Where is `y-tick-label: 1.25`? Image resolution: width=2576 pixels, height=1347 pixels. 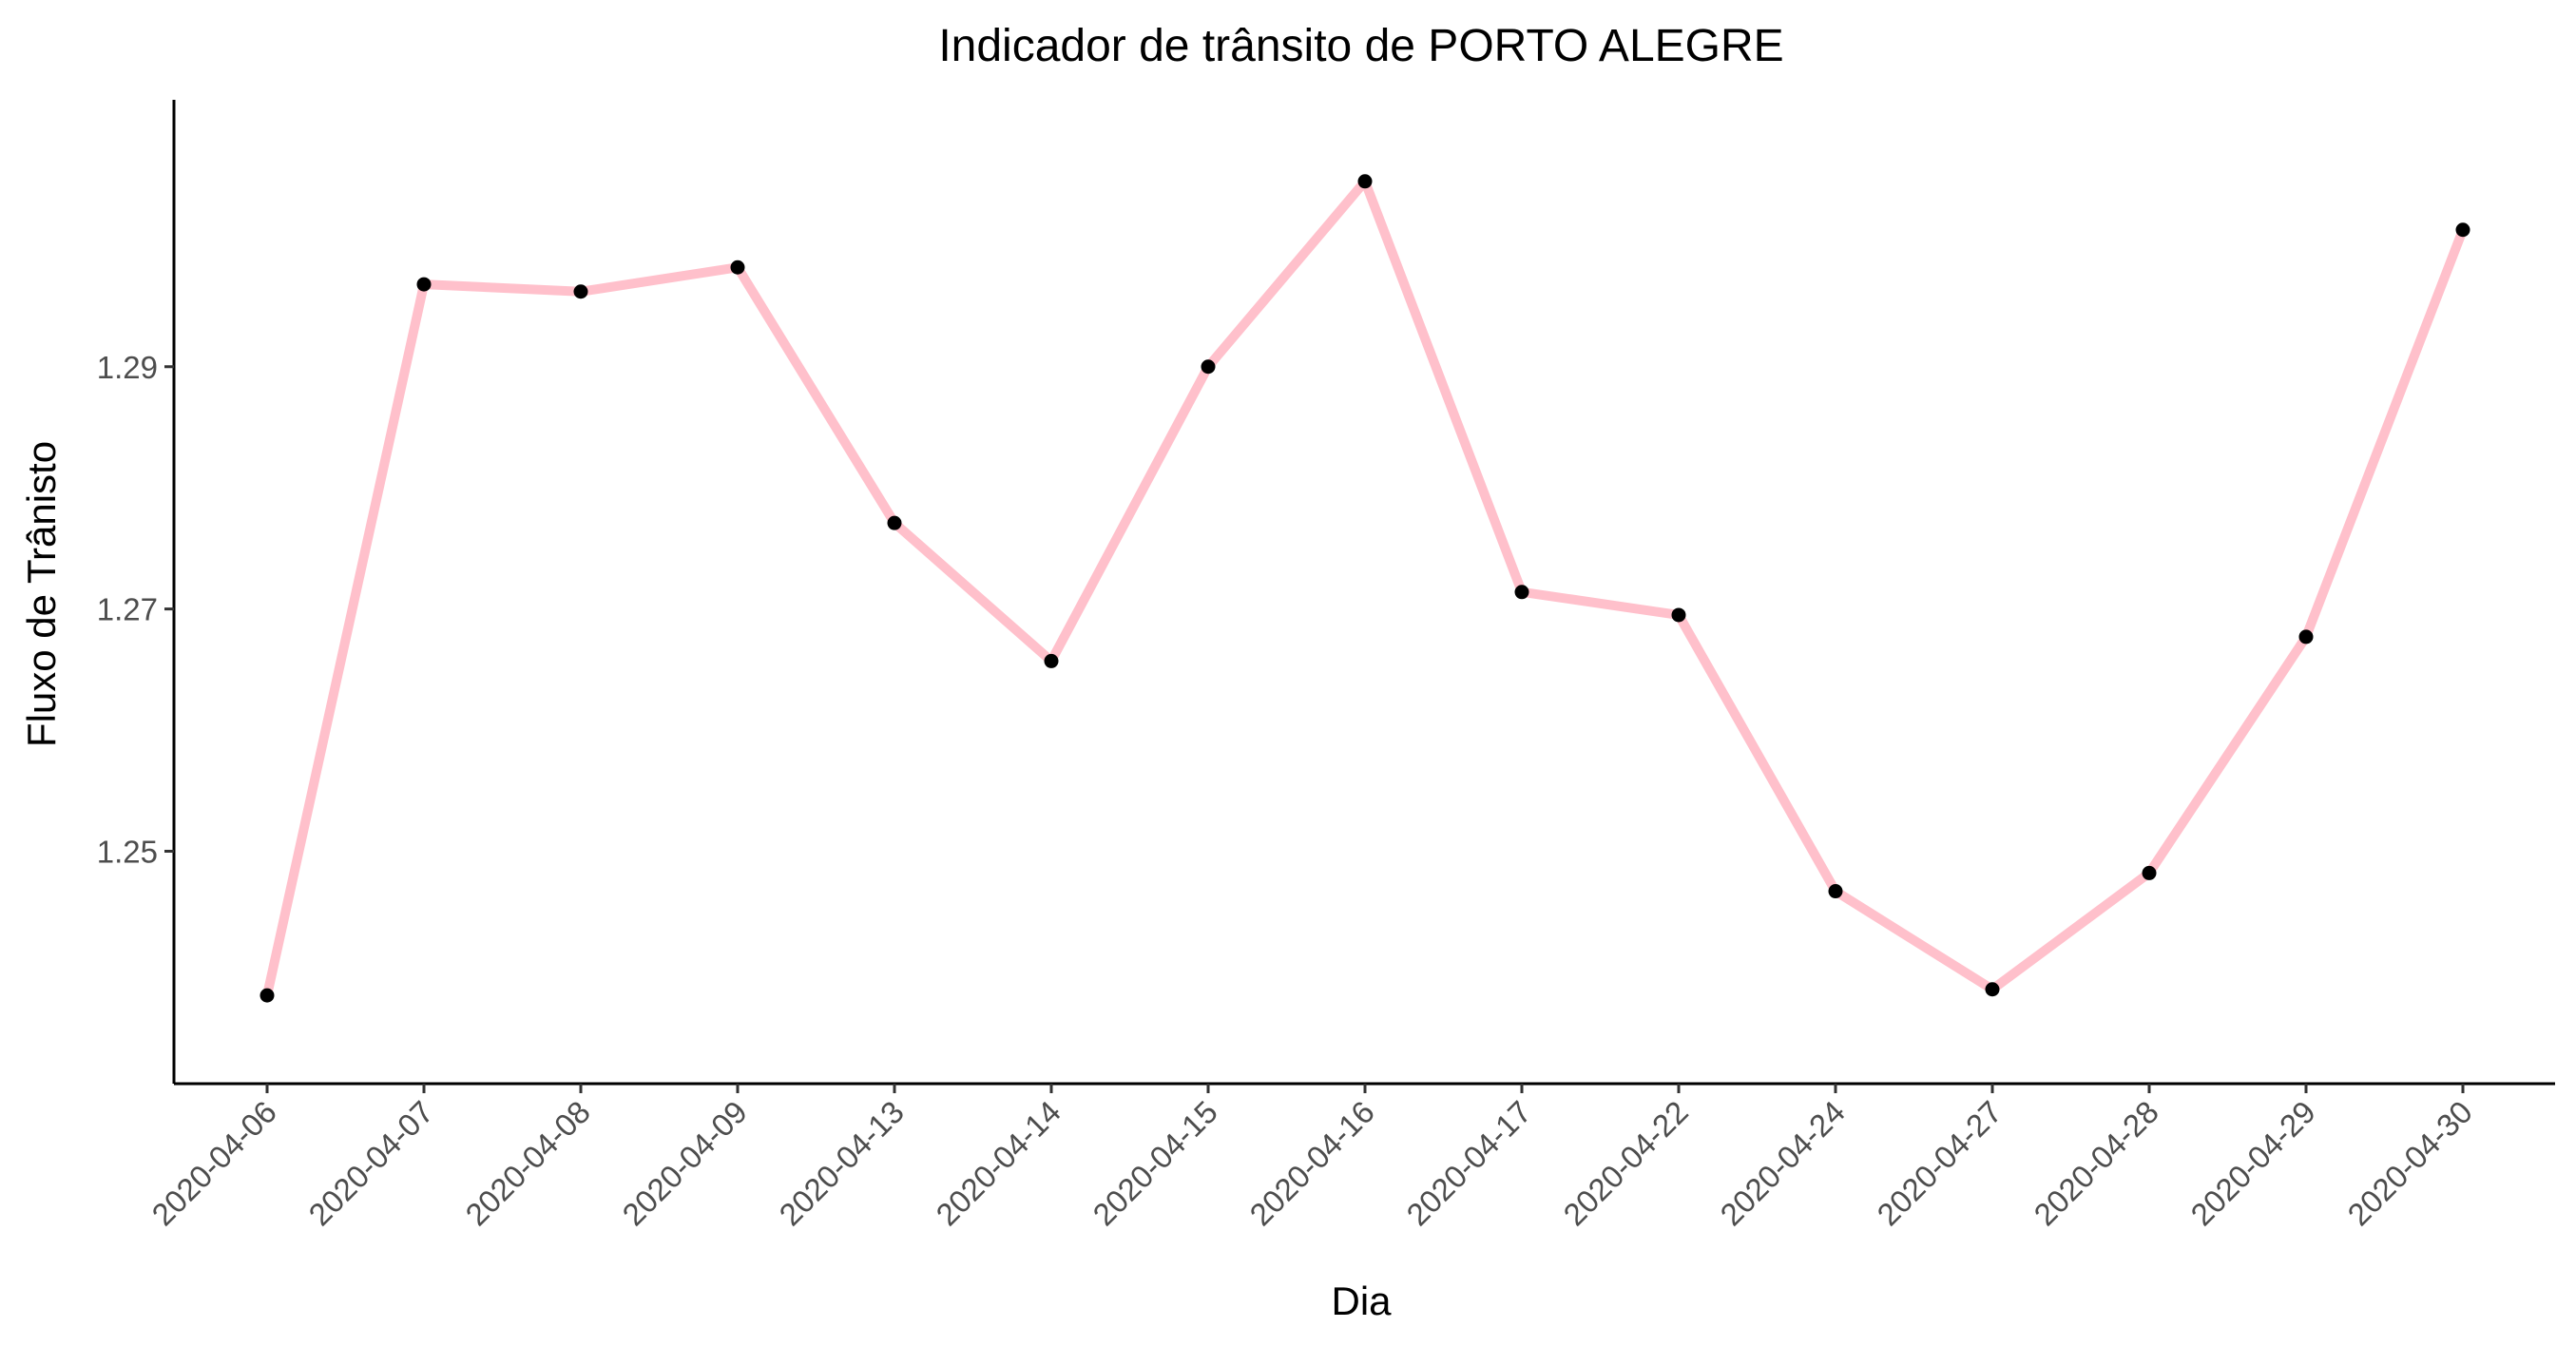 y-tick-label: 1.25 is located at coordinates (127, 851).